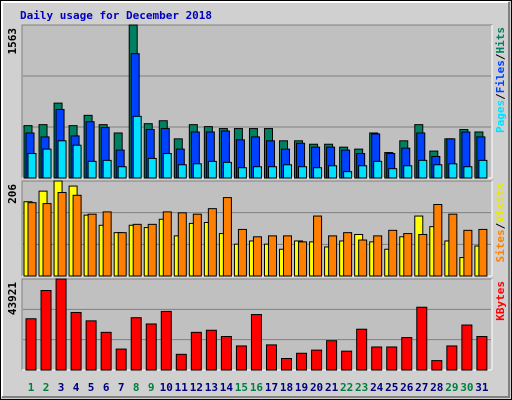 The height and width of the screenshot is (400, 512). Describe the element at coordinates (136, 387) in the screenshot. I see `x-tick-label: 8` at that location.